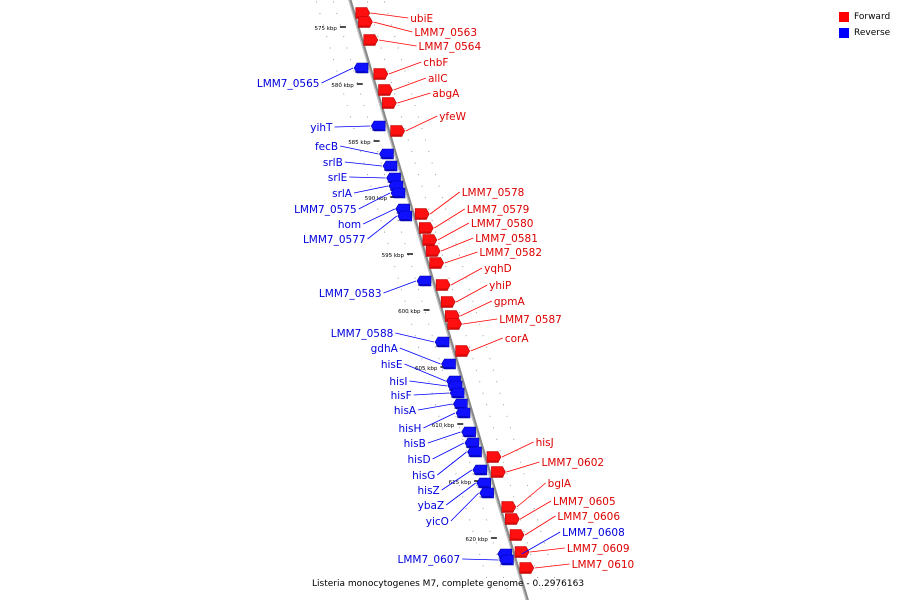  I want to click on forward-gene-label: hisJ, so click(545, 443).